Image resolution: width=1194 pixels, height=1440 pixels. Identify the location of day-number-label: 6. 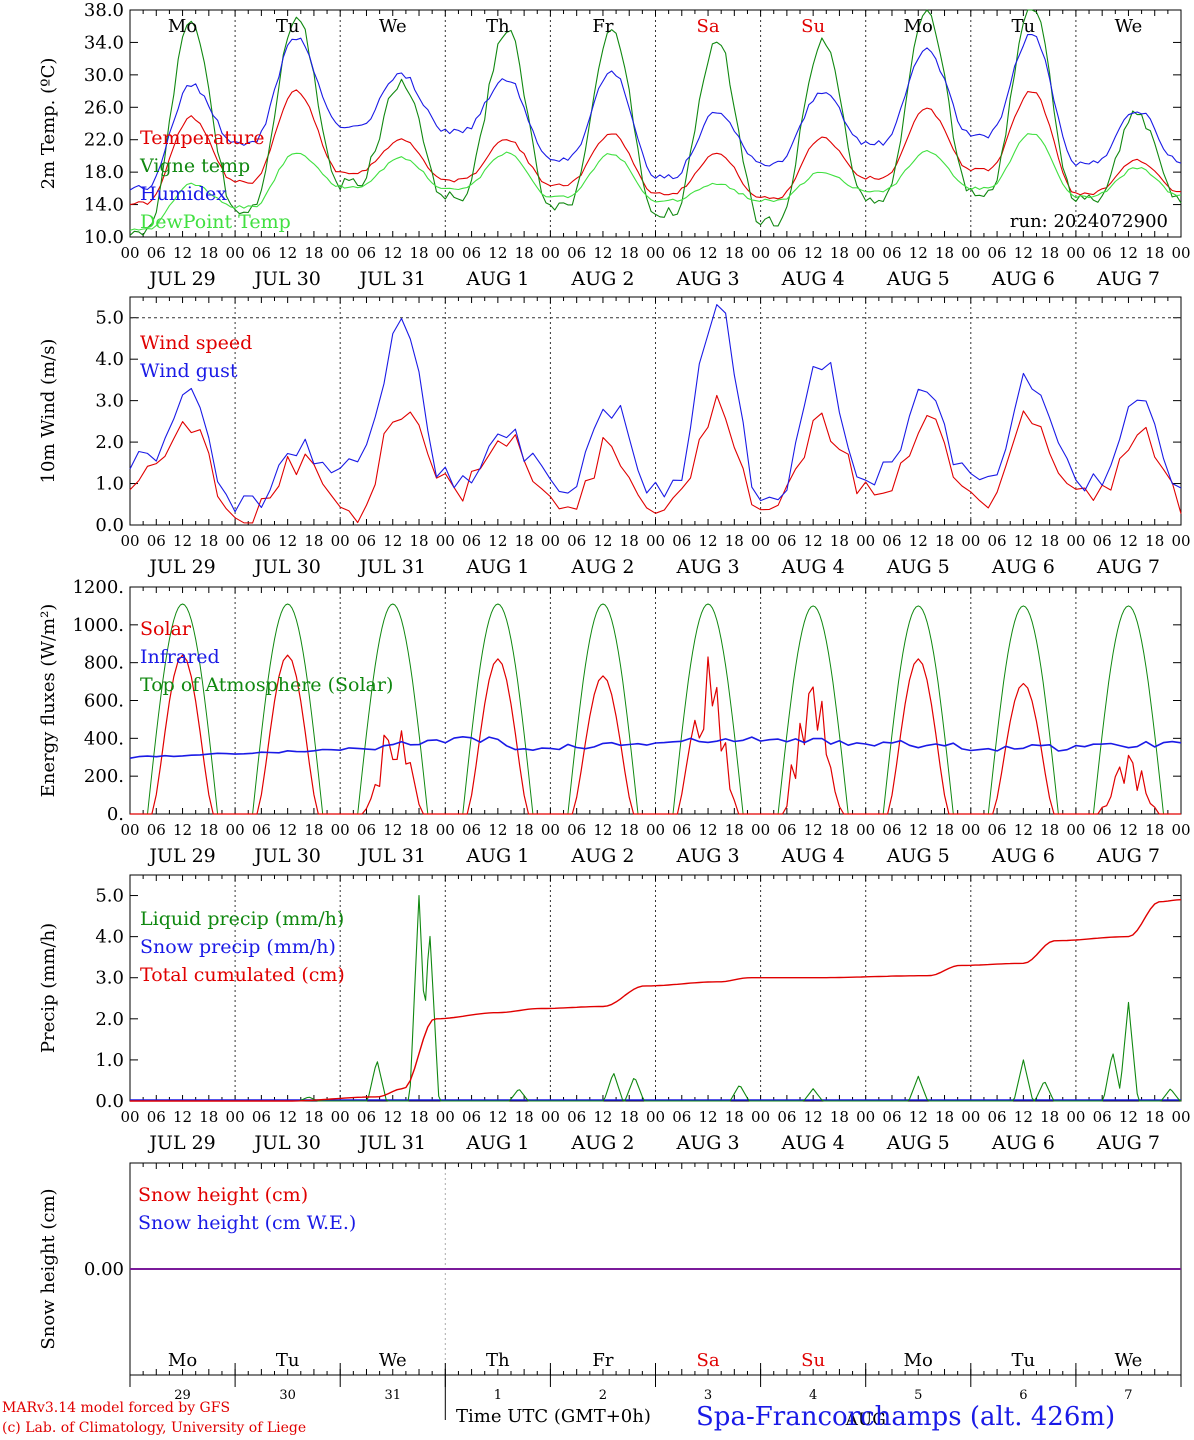
(1023, 1395).